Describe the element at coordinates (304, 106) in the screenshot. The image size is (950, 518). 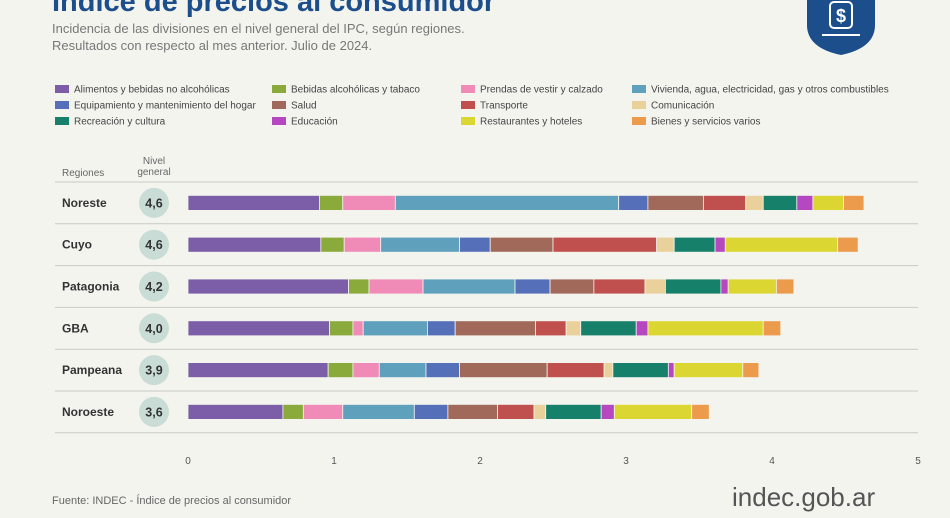
I see `legend-label: Salud` at that location.